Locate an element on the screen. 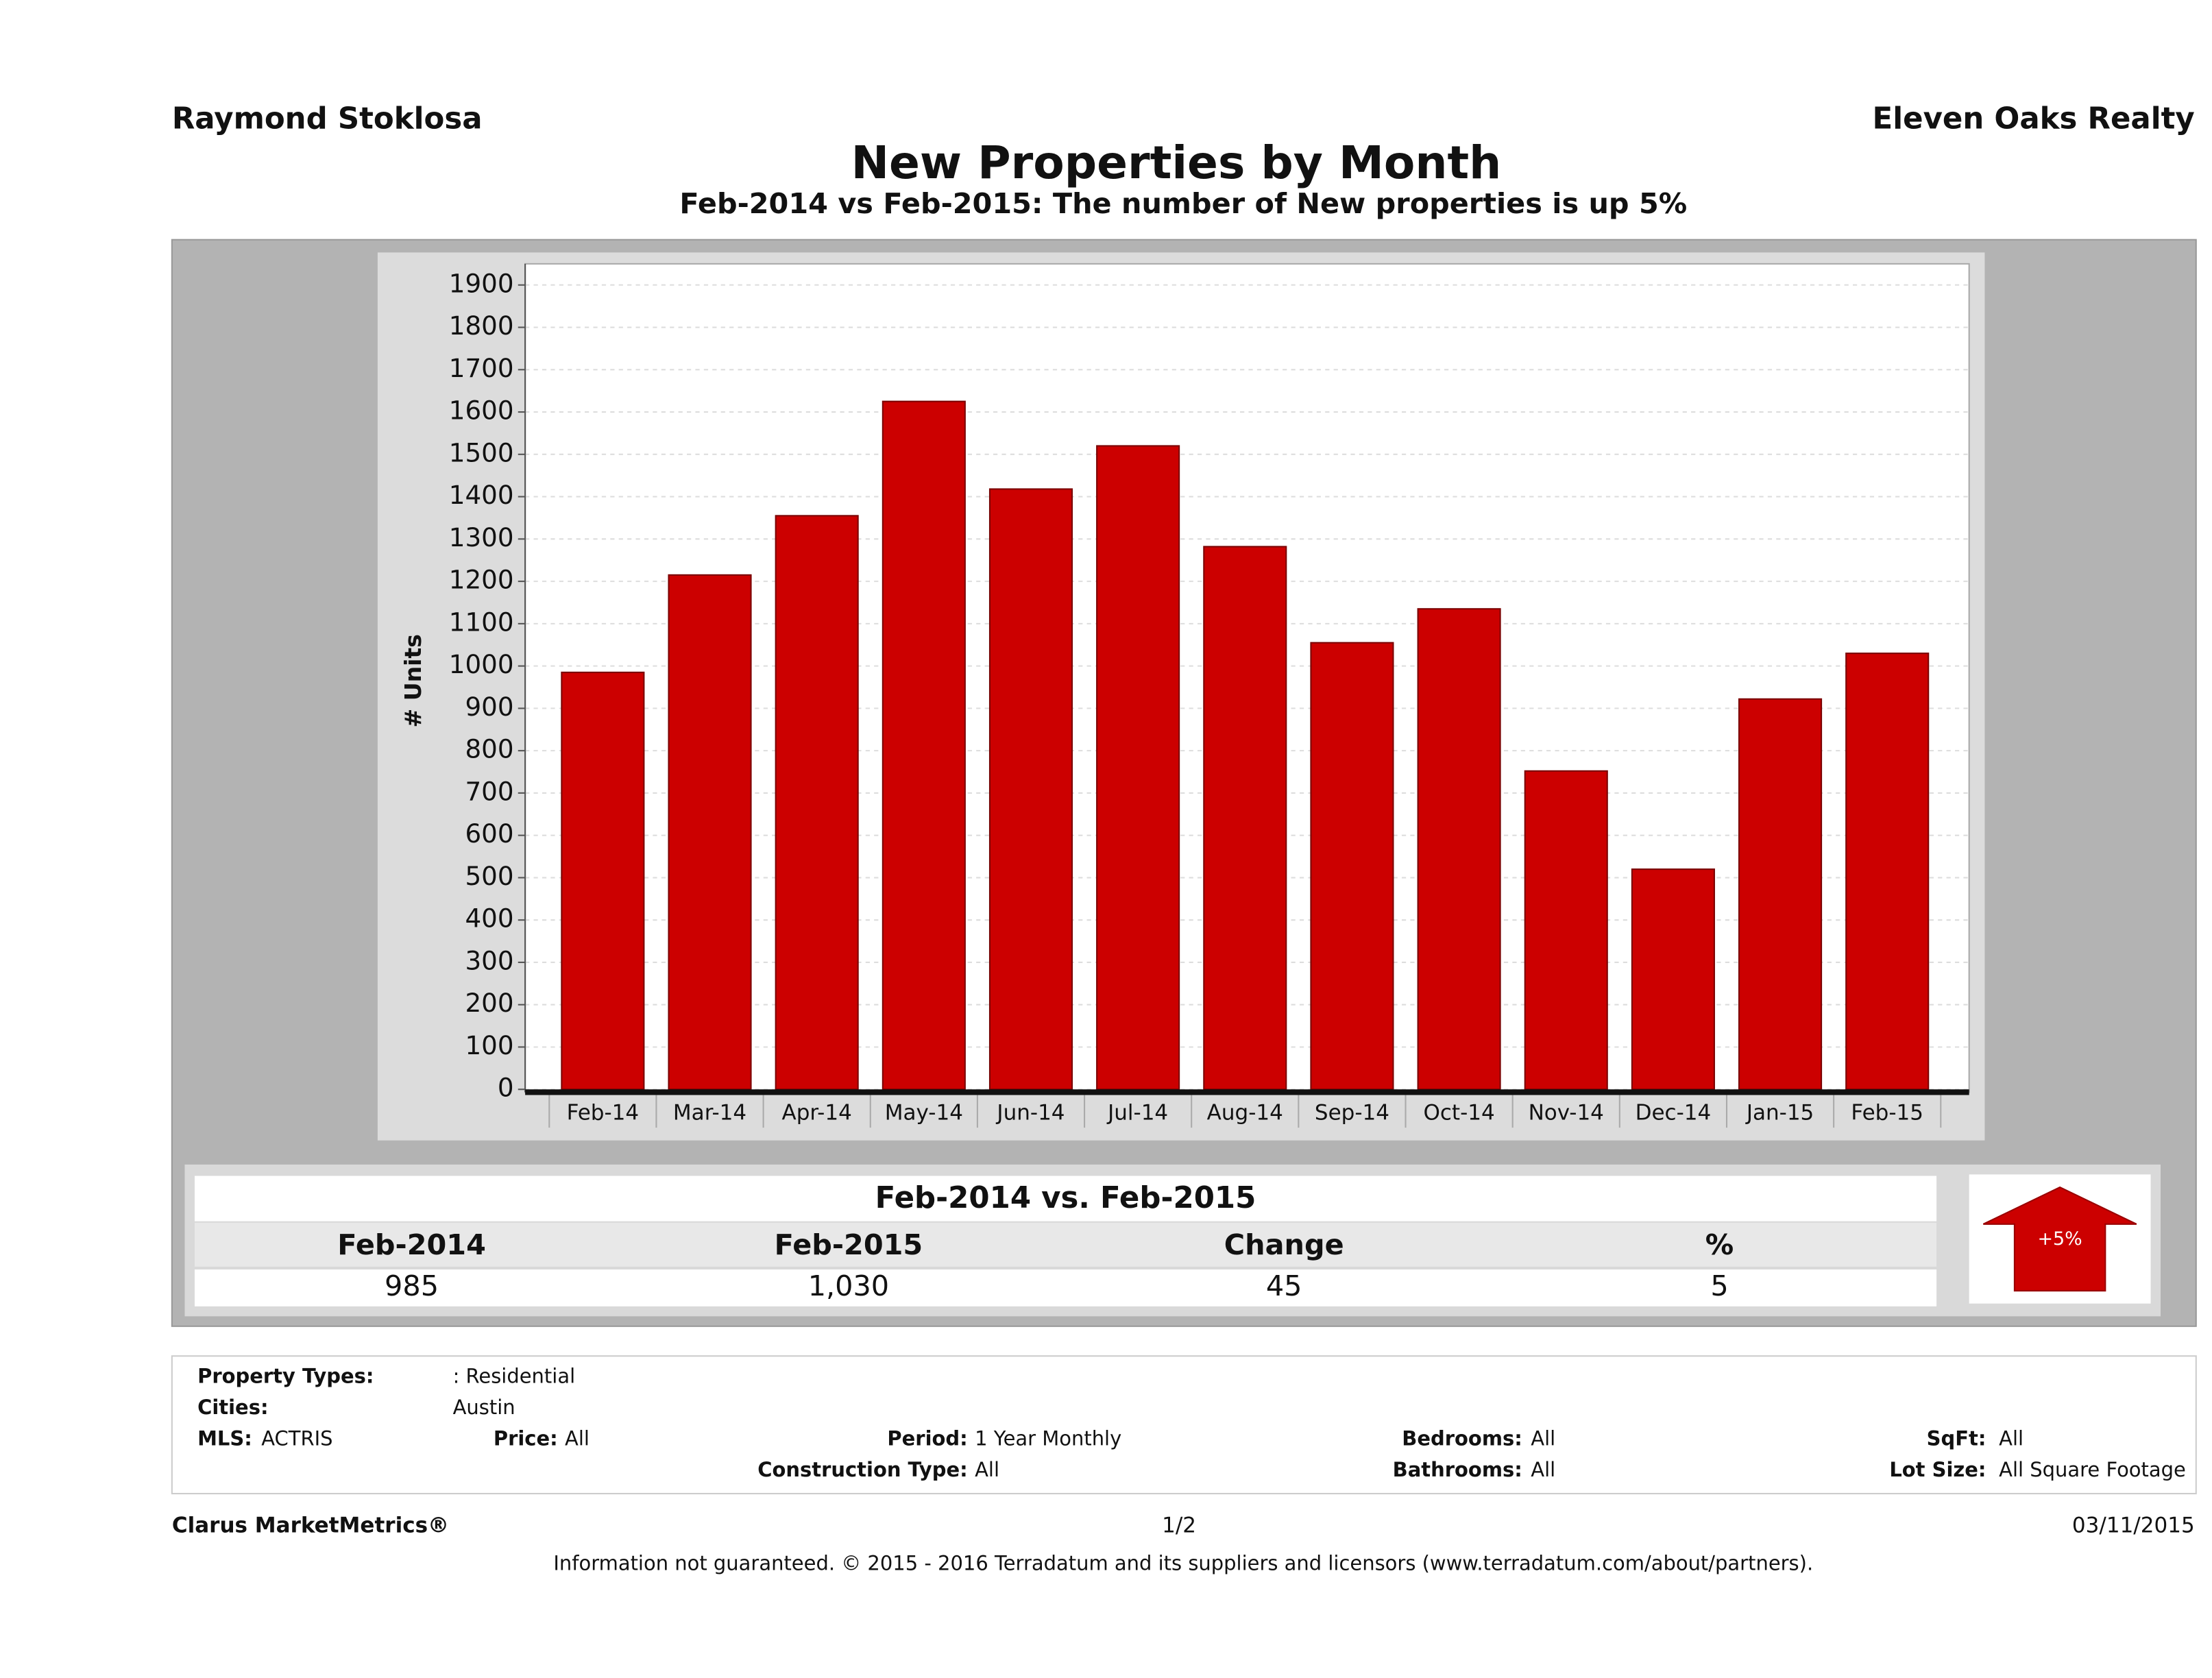 This screenshot has width=2212, height=1678. y-tick-label: 1400 is located at coordinates (481, 495).